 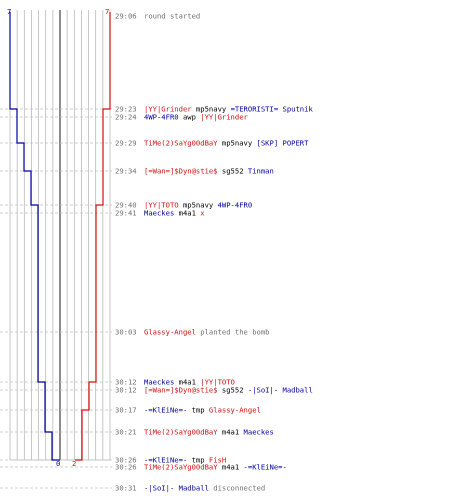 What do you see at coordinates (190, 117) in the screenshot?
I see `weapon-name: awp` at bounding box center [190, 117].